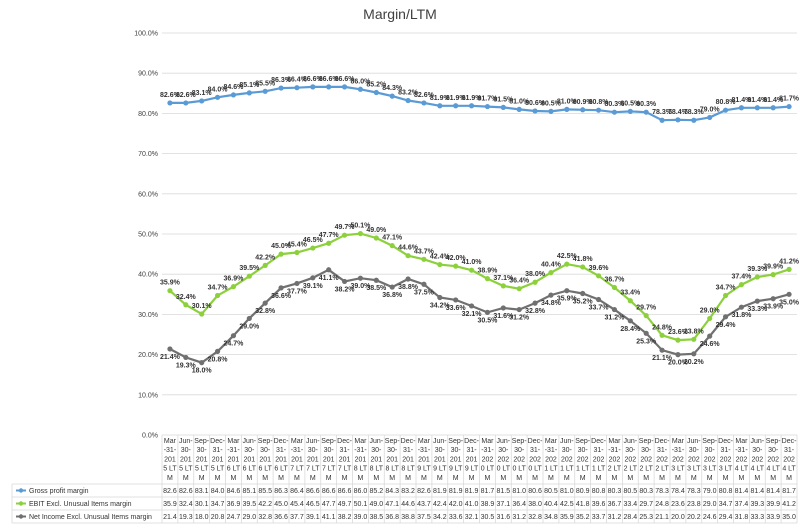 The width and height of the screenshot is (800, 530). I want to click on data-label: 30.1%, so click(202, 306).